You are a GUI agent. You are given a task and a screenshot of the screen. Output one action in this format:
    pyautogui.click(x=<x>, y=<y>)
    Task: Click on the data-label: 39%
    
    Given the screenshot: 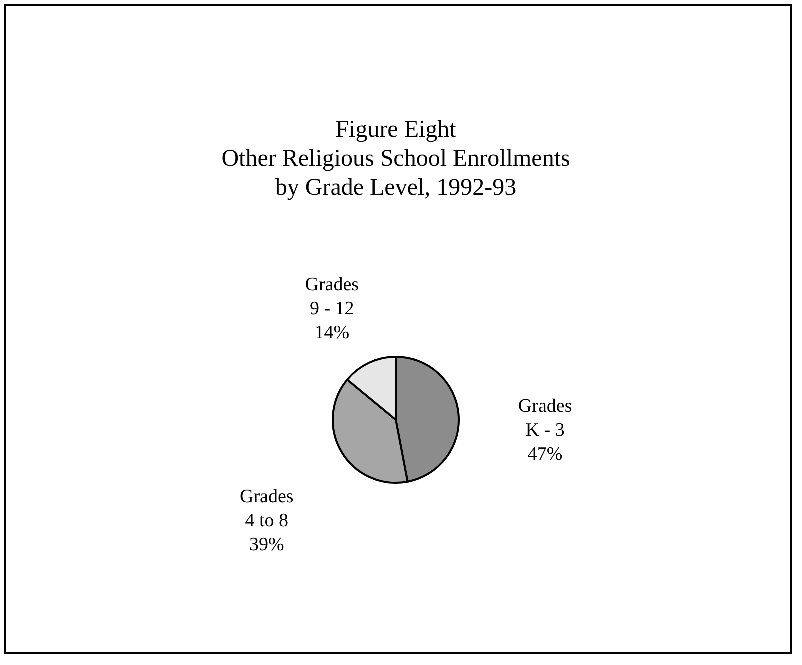 What is the action you would take?
    pyautogui.click(x=266, y=545)
    